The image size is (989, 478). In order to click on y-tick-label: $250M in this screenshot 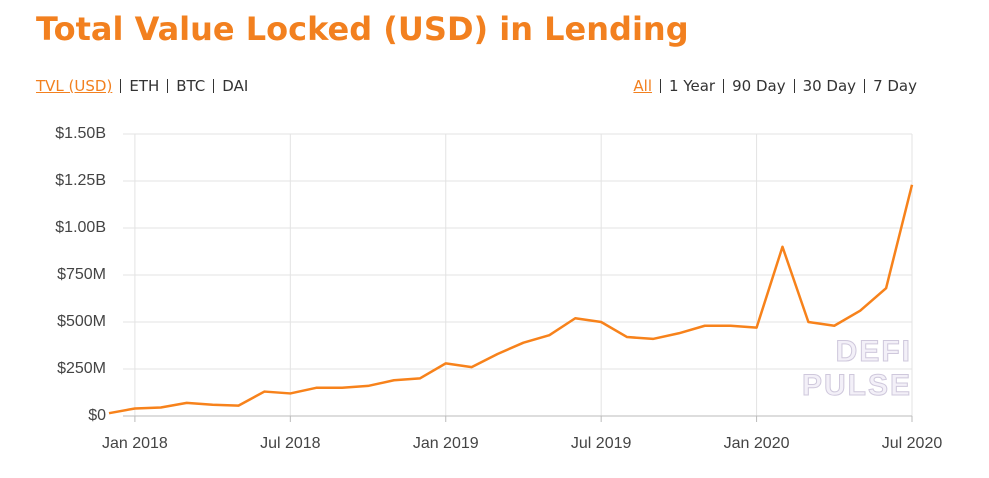, I will do `click(81, 368)`.